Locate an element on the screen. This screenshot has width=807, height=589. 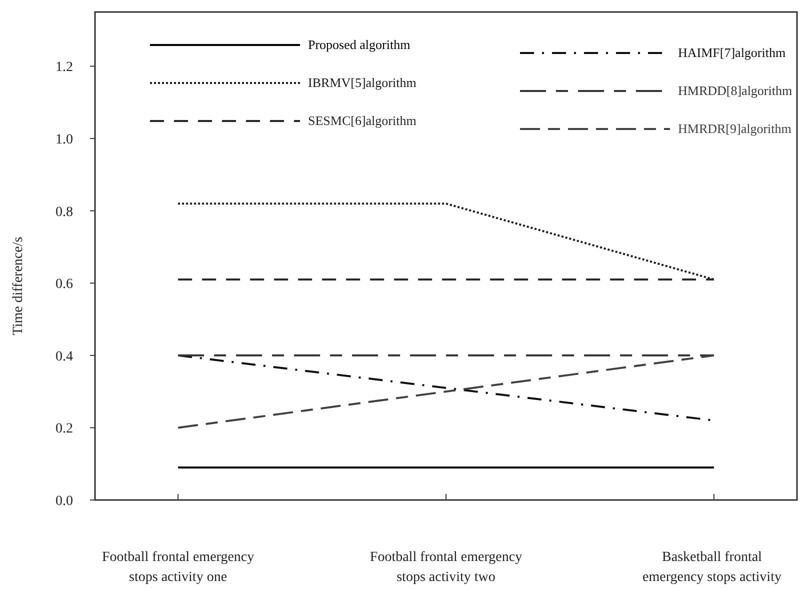
text: HAIMF[7]algorithm is located at coordinates (732, 52).